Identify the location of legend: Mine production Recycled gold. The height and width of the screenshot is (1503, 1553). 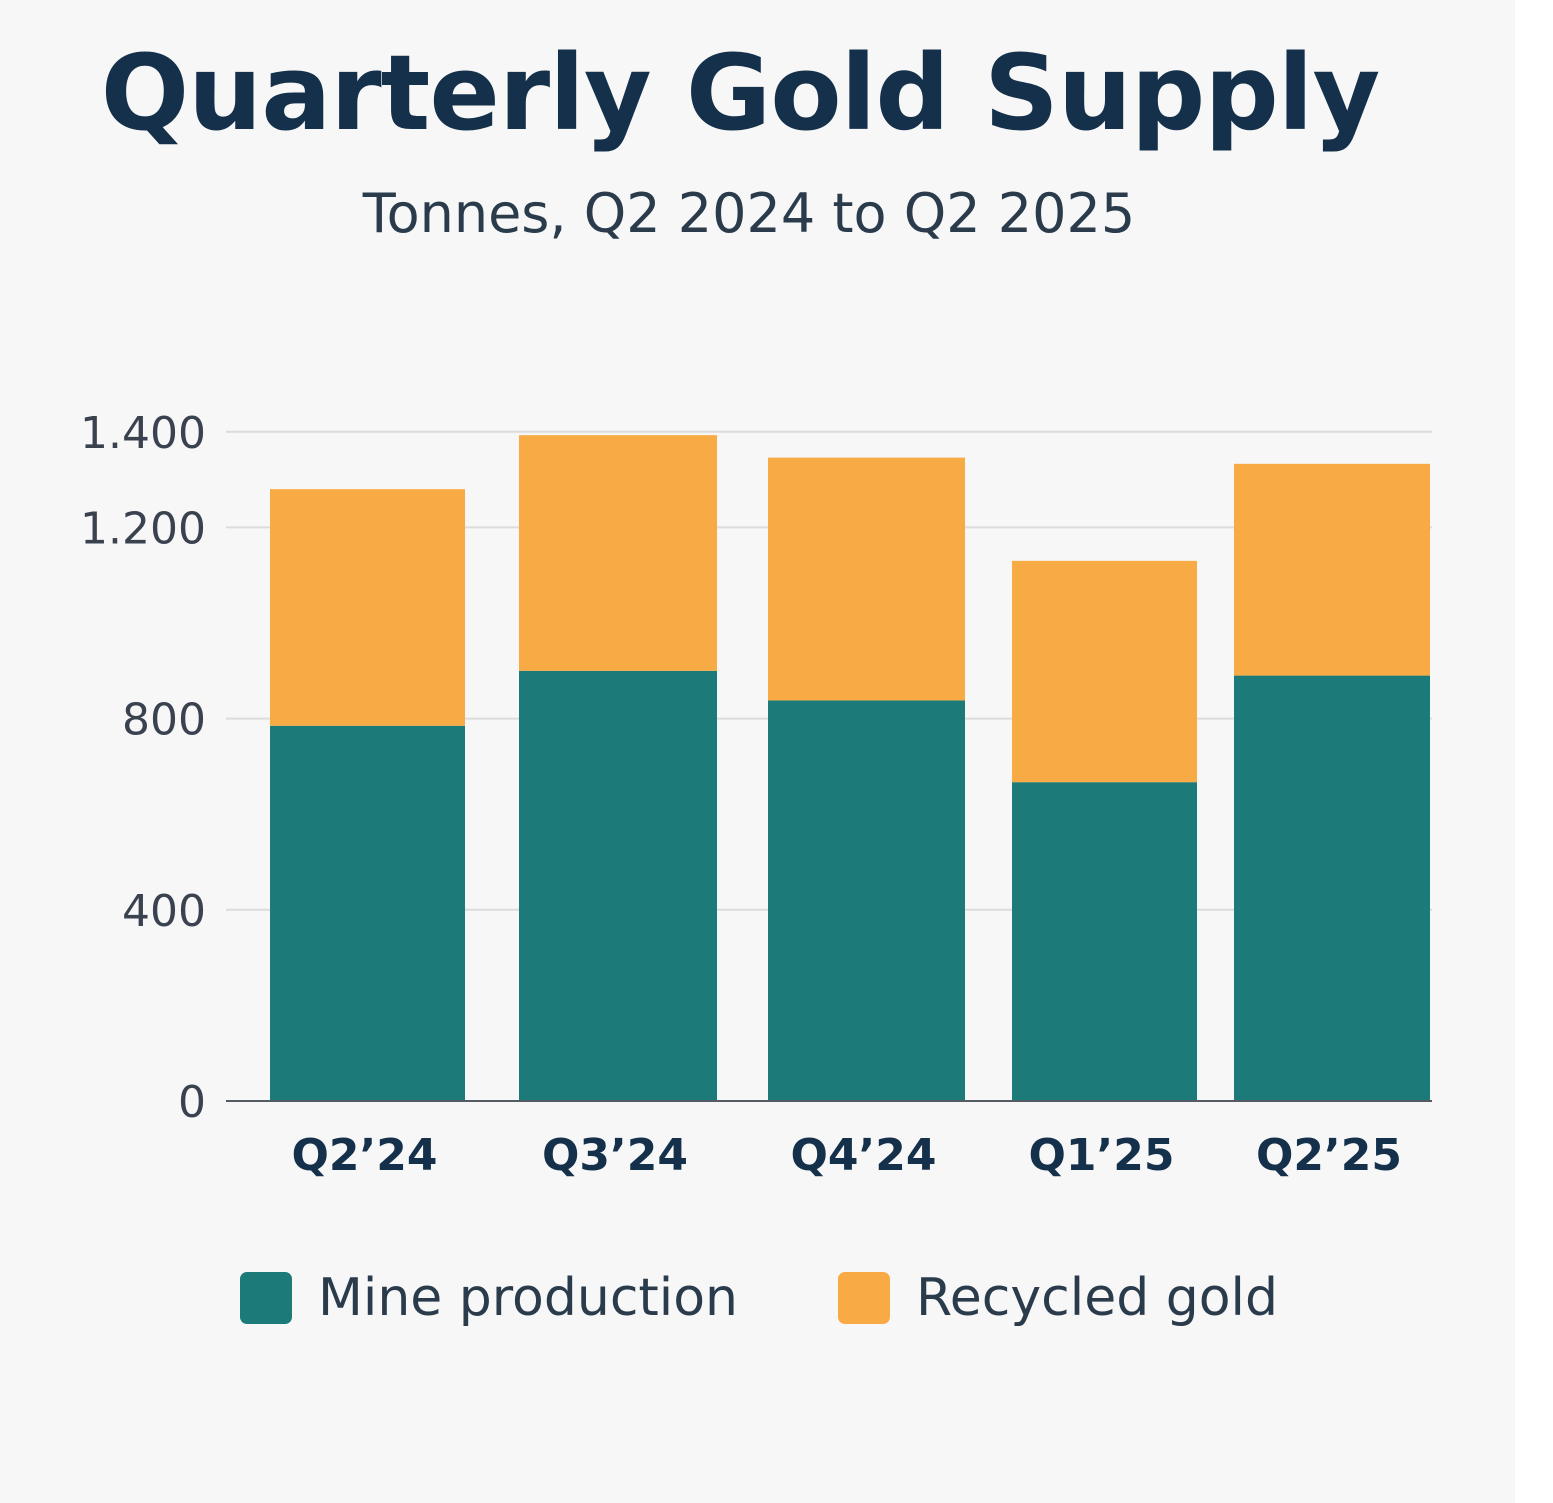
(759, 1298).